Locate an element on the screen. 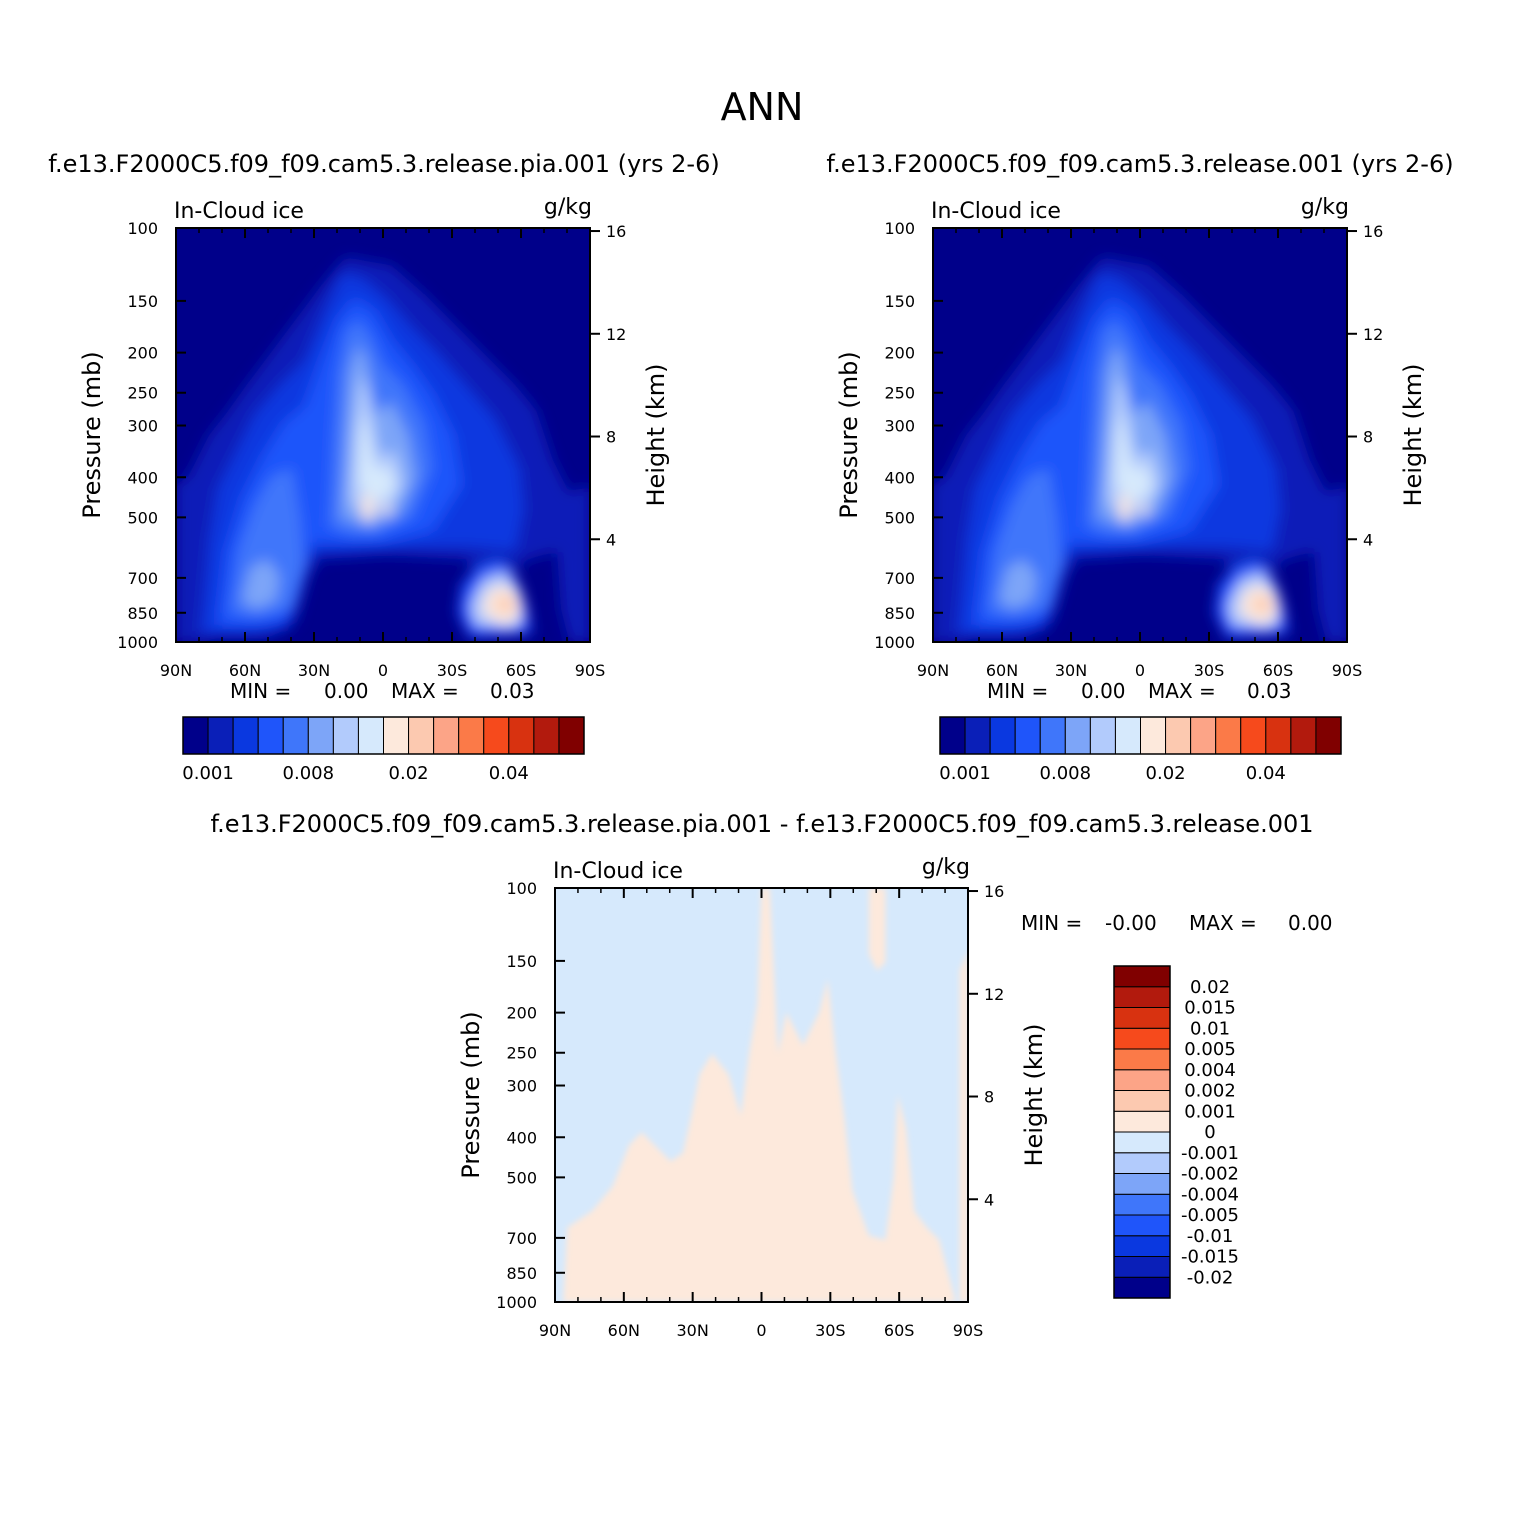 This screenshot has height=1524, width=1524. positive-difference-region is located at coordinates (759, 1095).